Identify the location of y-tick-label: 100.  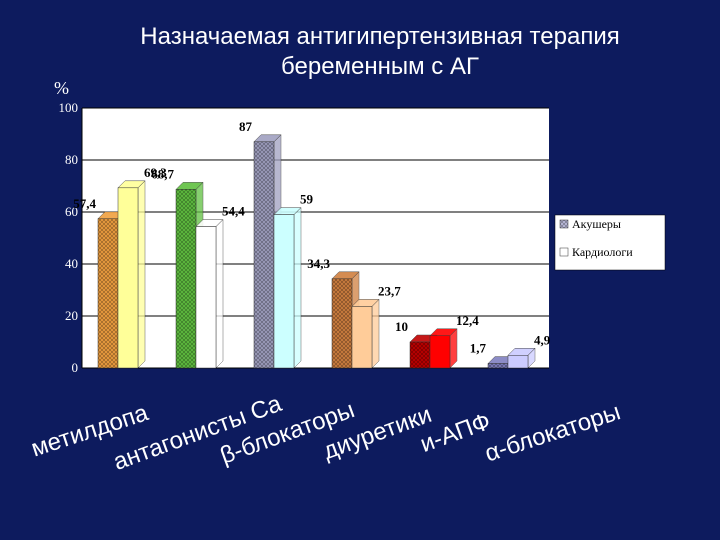
(69, 107).